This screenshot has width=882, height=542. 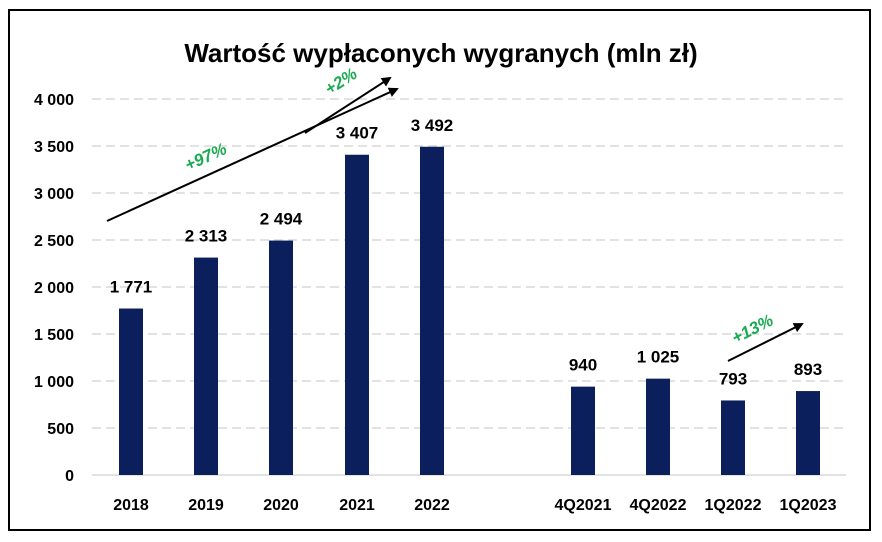 I want to click on x-tick-label: 1Q2023, so click(x=808, y=505).